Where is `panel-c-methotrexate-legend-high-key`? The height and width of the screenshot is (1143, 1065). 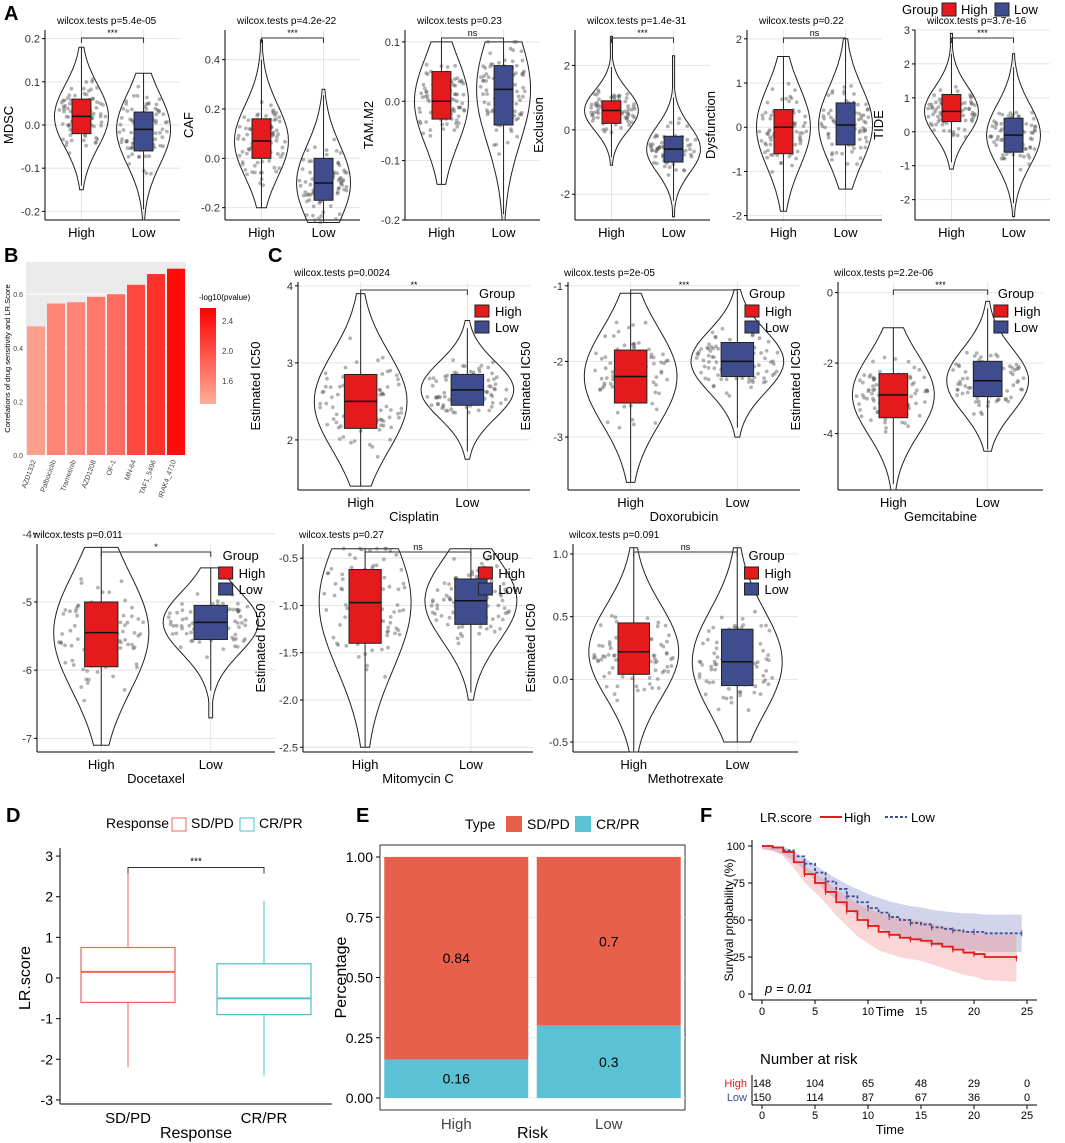 panel-c-methotrexate-legend-high-key is located at coordinates (751, 573).